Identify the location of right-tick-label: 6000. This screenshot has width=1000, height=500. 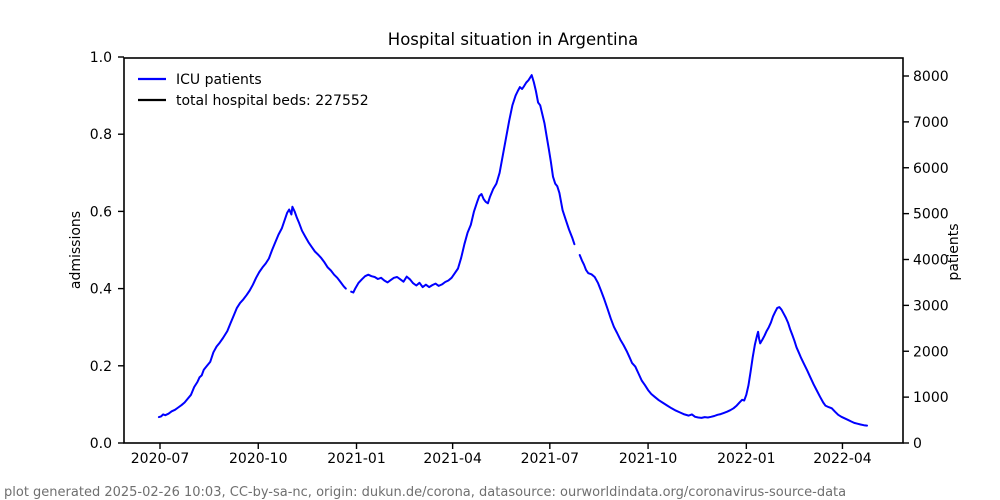
(931, 169).